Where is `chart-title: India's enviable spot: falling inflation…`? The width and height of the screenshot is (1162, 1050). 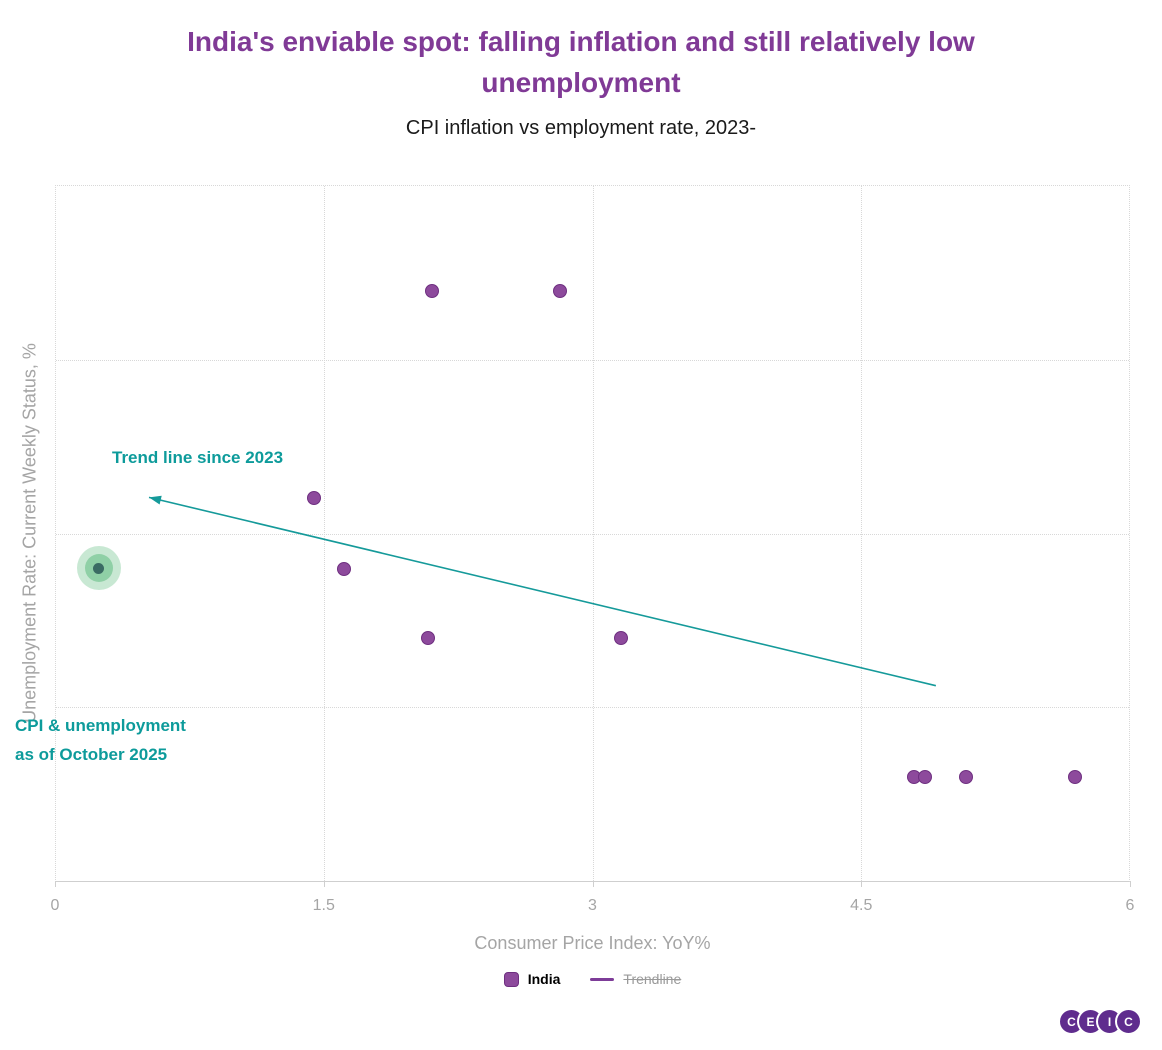
chart-title: India's enviable spot: falling inflation… is located at coordinates (581, 62).